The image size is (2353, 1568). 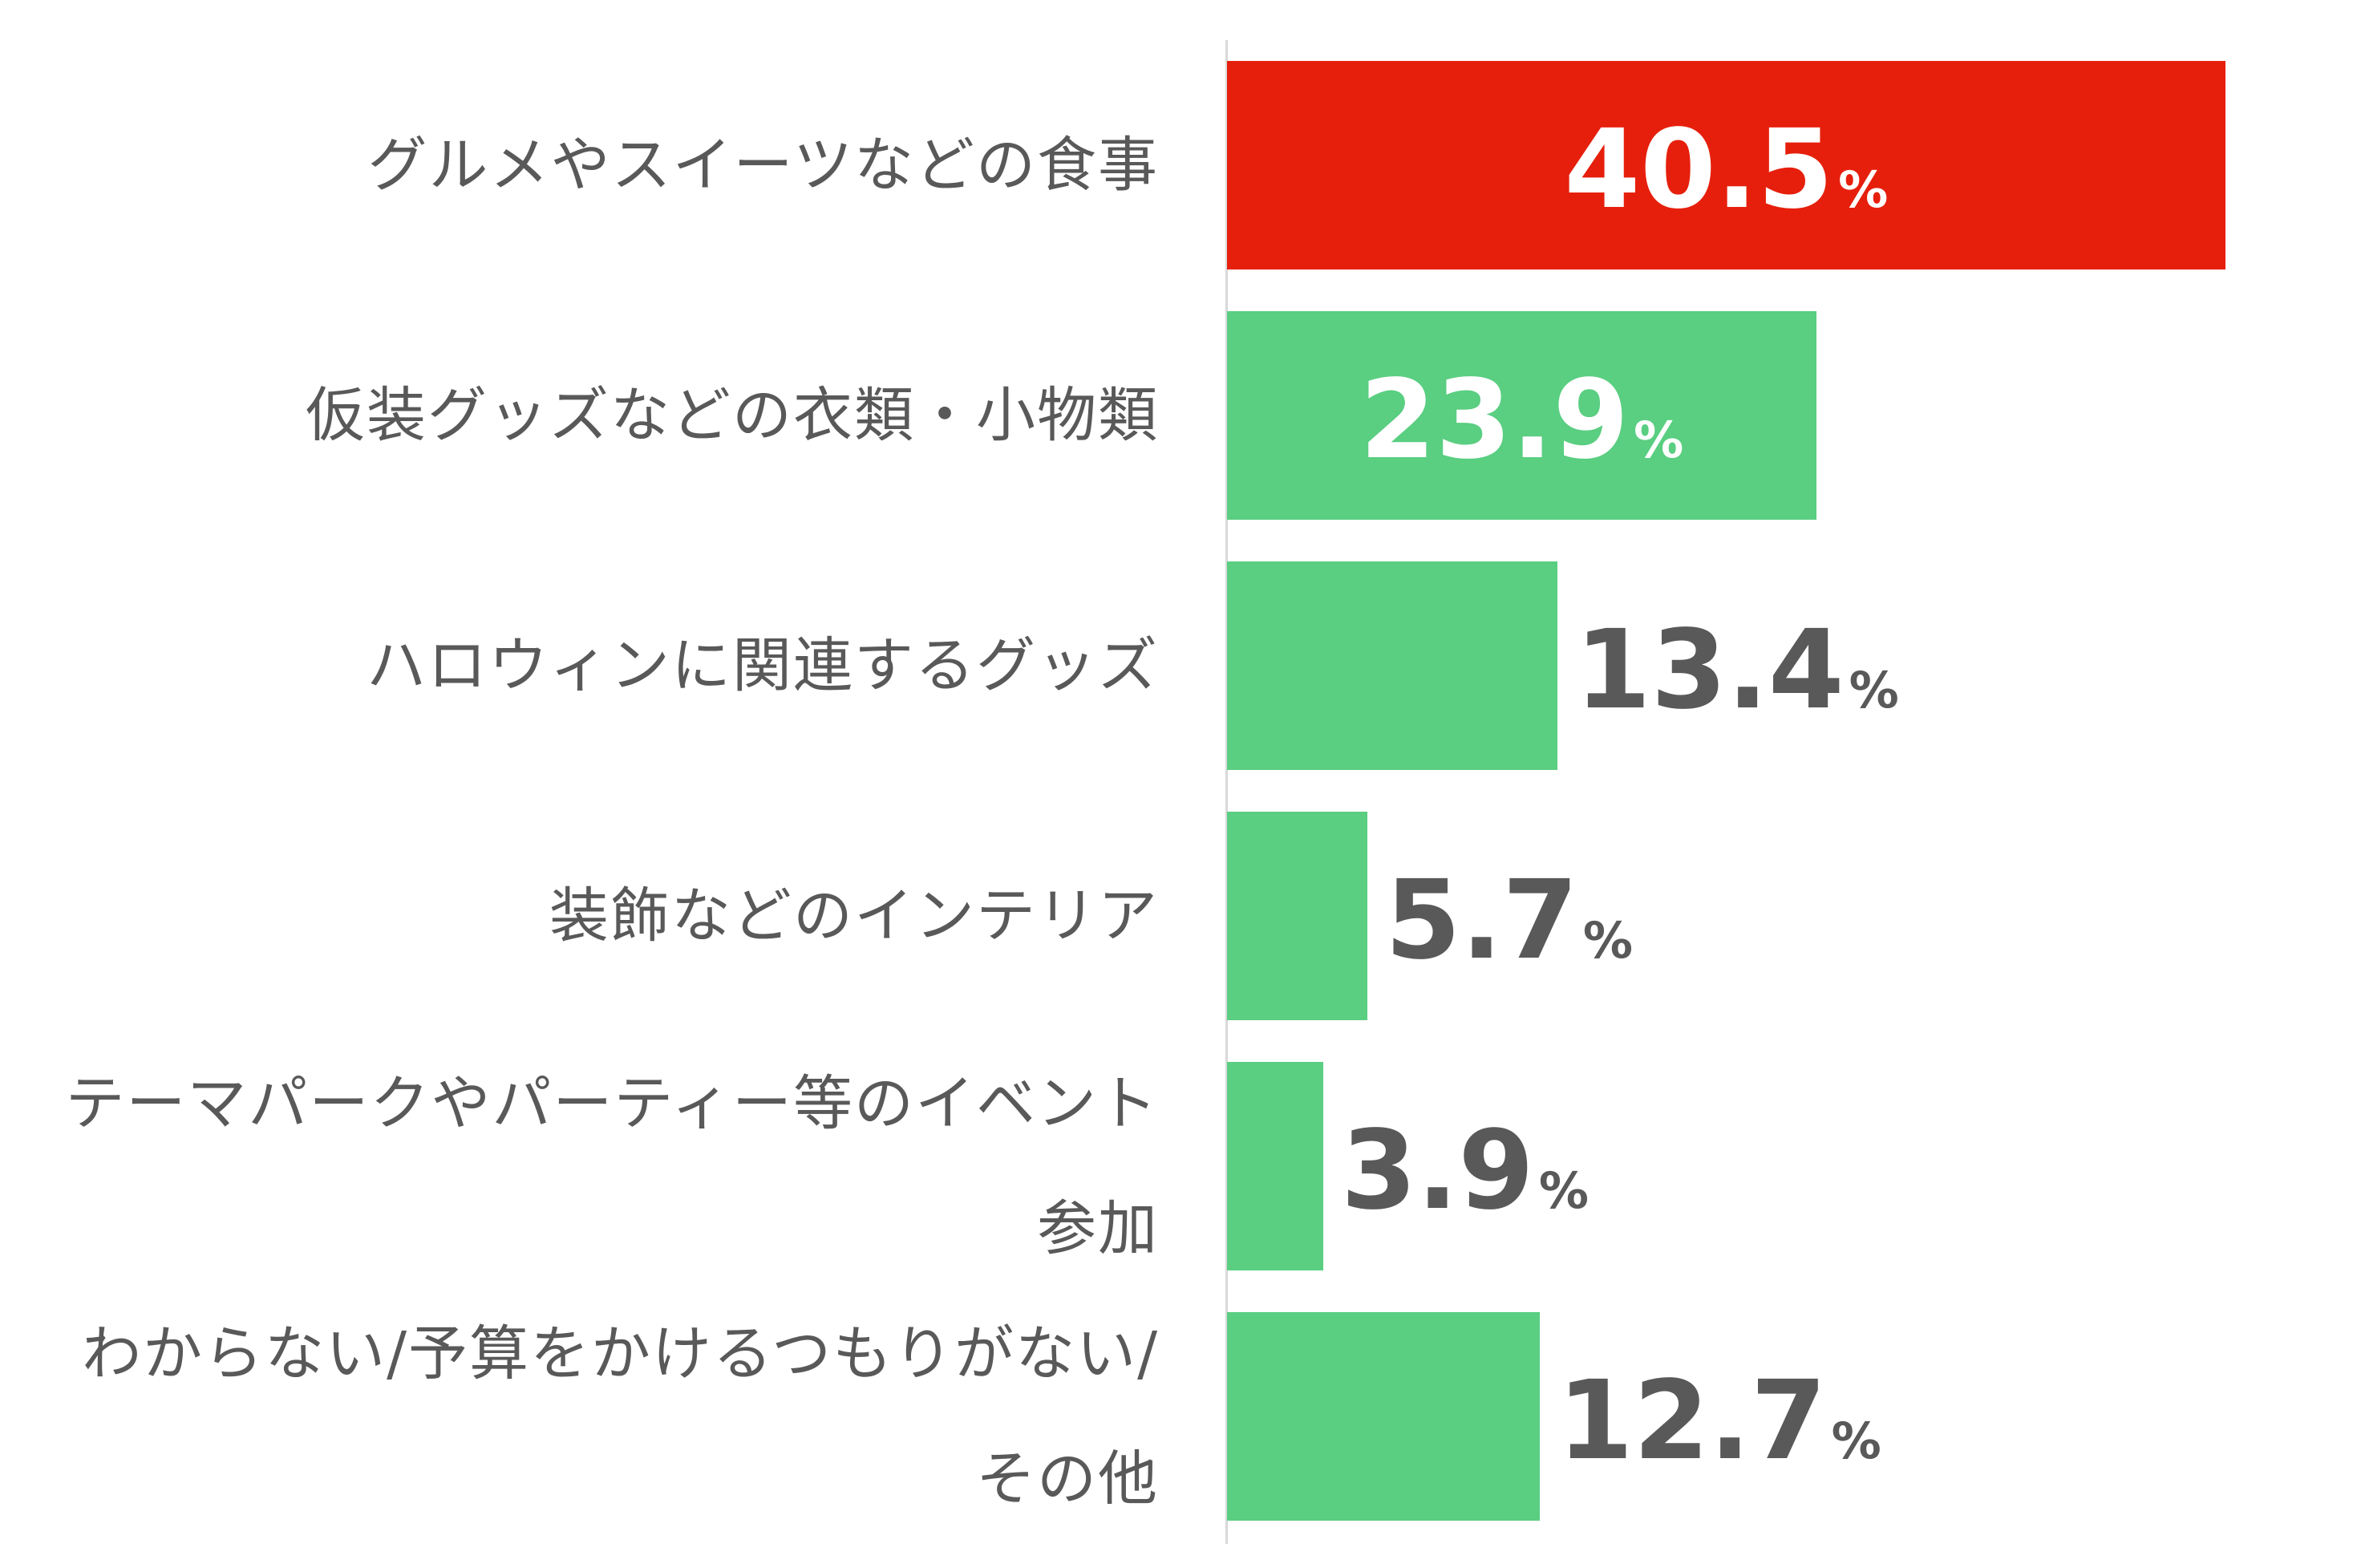 I want to click on value-label: 12.7%, so click(x=1719, y=1422).